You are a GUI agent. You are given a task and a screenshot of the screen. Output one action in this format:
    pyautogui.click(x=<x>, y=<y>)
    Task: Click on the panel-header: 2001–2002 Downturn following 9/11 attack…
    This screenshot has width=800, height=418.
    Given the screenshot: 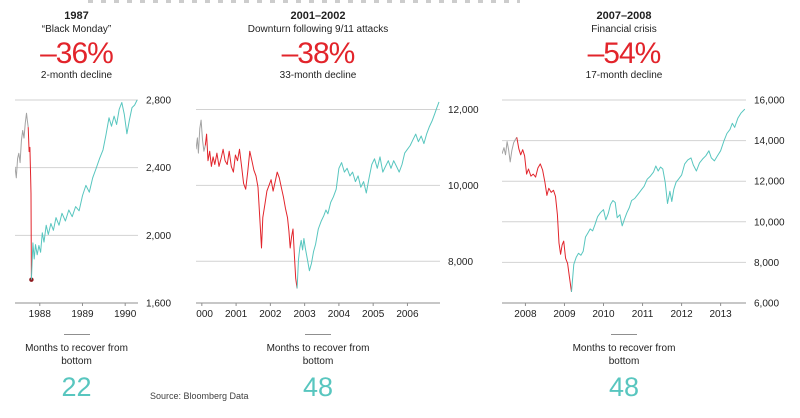 What is the action you would take?
    pyautogui.click(x=318, y=46)
    